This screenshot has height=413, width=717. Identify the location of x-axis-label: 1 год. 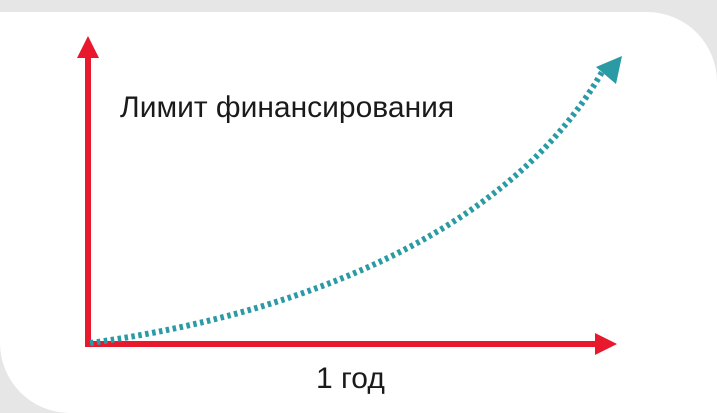
(350, 378).